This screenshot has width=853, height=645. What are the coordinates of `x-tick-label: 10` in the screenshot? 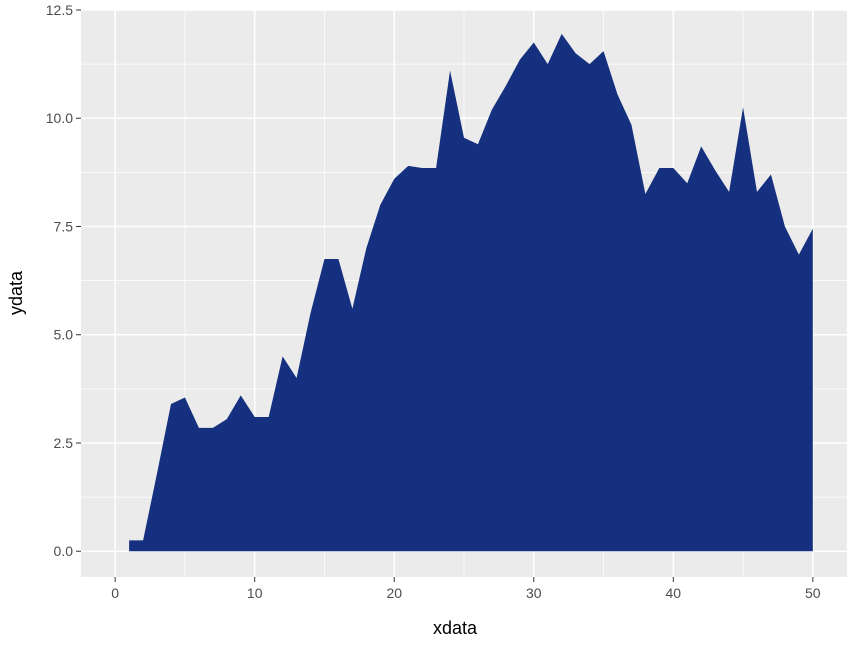 It's located at (255, 593).